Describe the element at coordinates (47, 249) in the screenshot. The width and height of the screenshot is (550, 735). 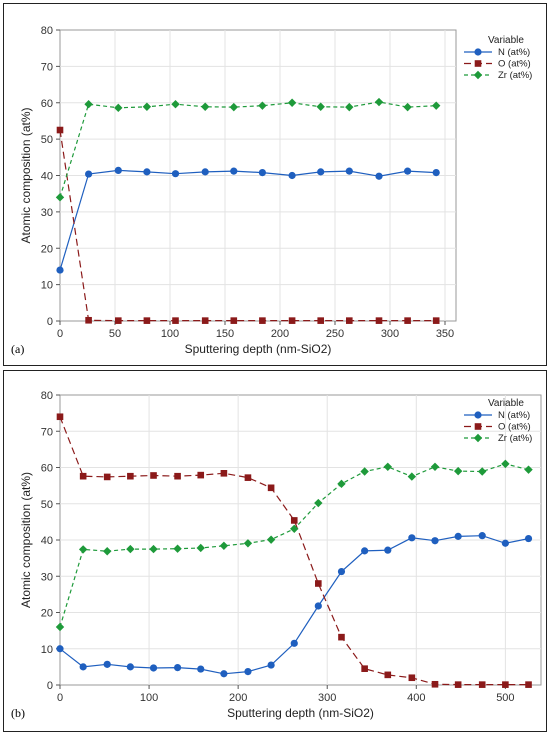
I see `chart-a-y-tick-label: 20` at that location.